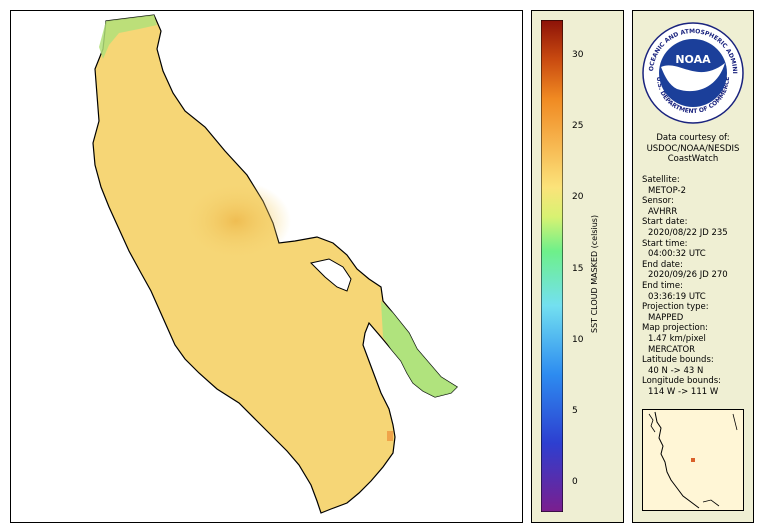 This screenshot has height=532, width=764. I want to click on metadata-value: 114 W -> 111 W, so click(683, 391).